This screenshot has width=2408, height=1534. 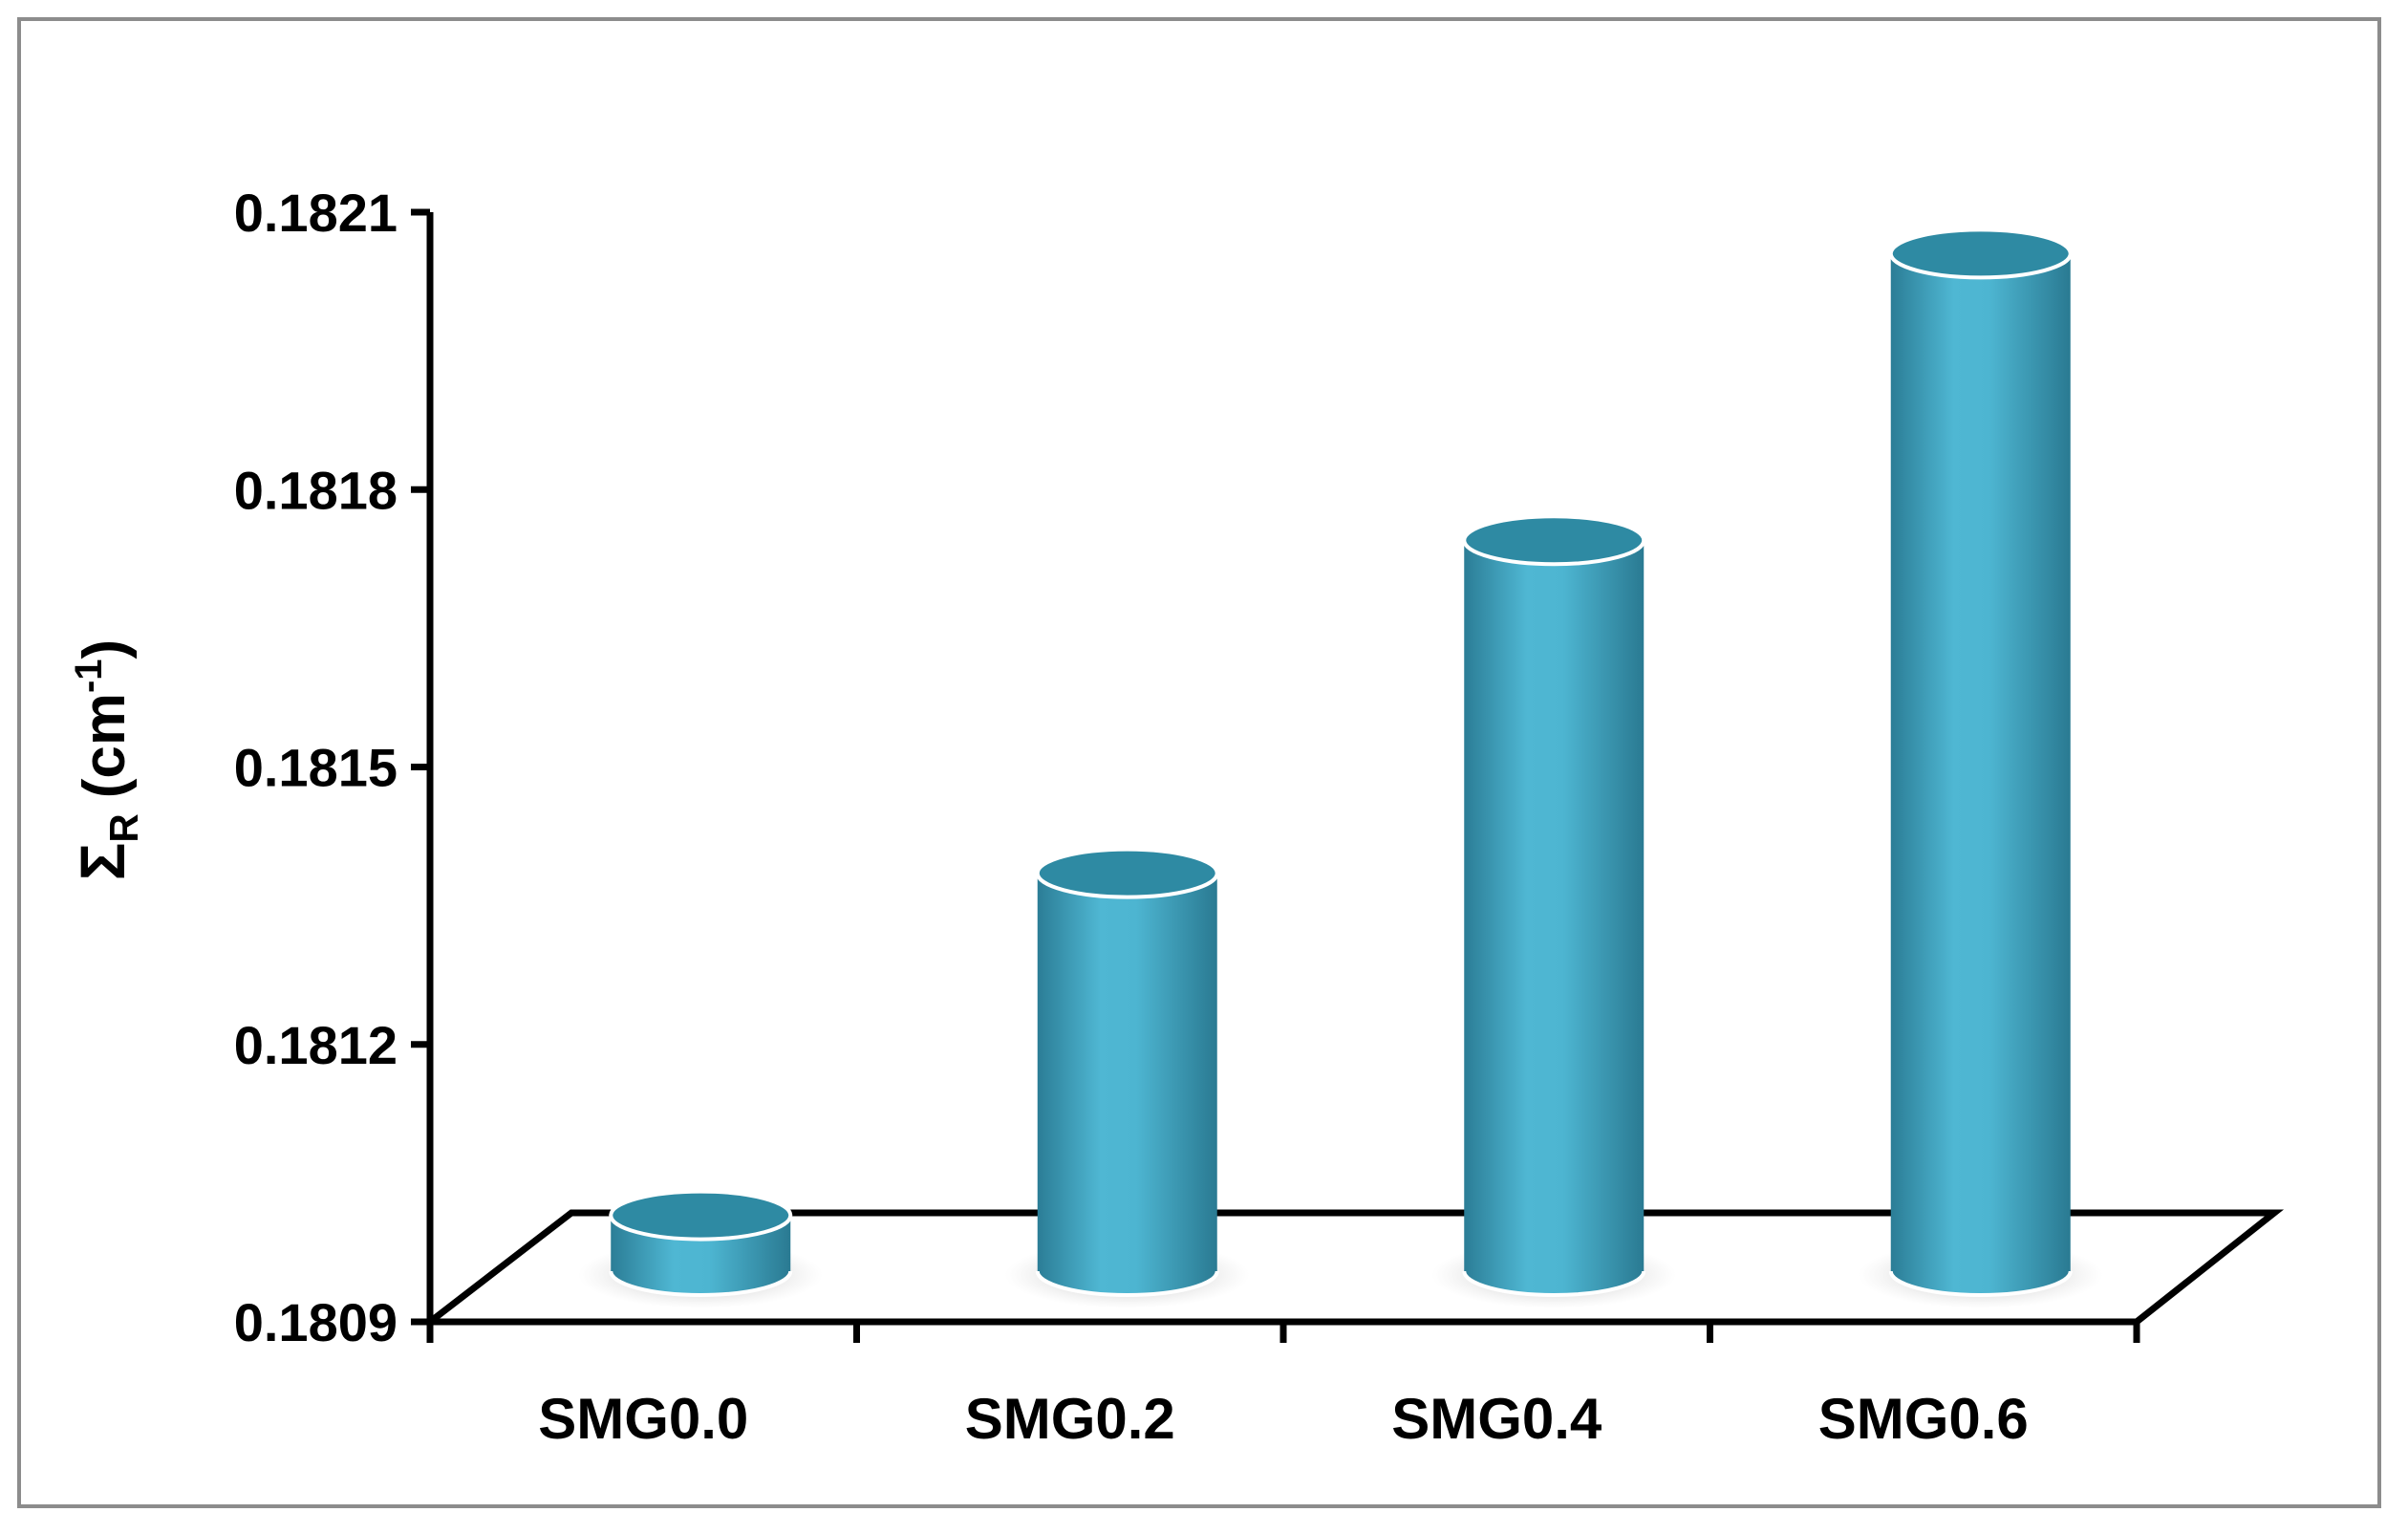 I want to click on y-tick-label: 0.1815, so click(x=316, y=768).